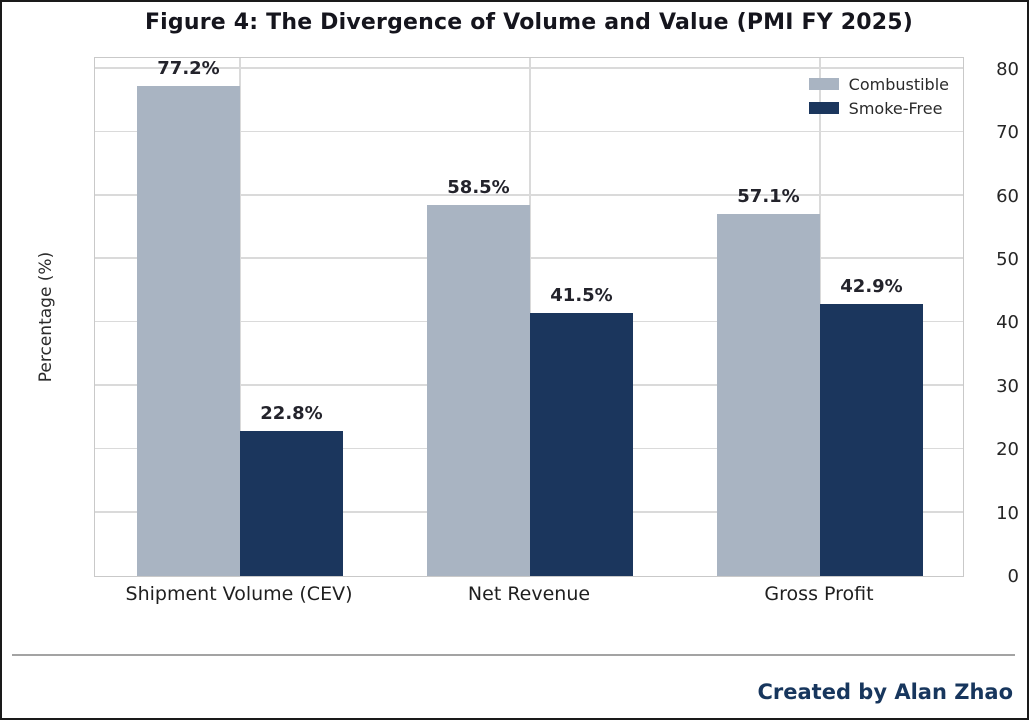  Describe the element at coordinates (240, 317) in the screenshot. I see `gridline-vertical` at that location.